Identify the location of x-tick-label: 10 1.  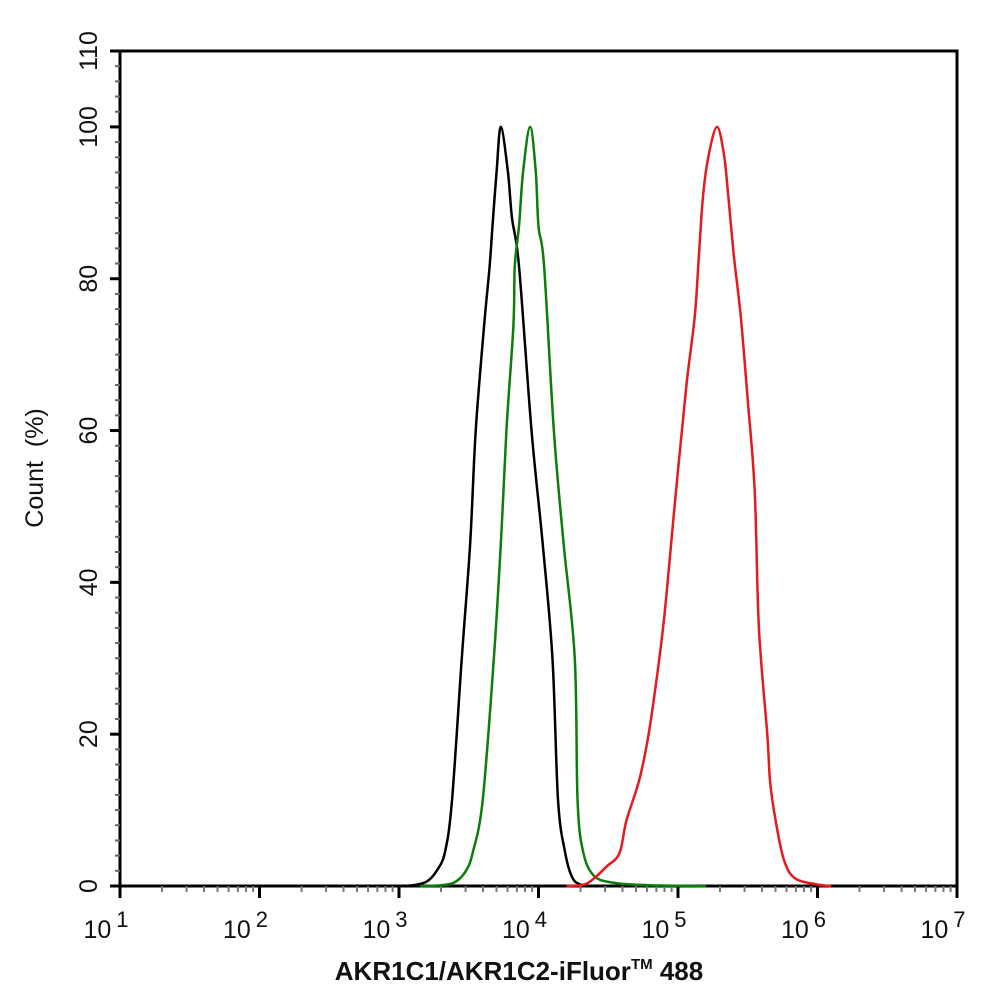
(105, 925).